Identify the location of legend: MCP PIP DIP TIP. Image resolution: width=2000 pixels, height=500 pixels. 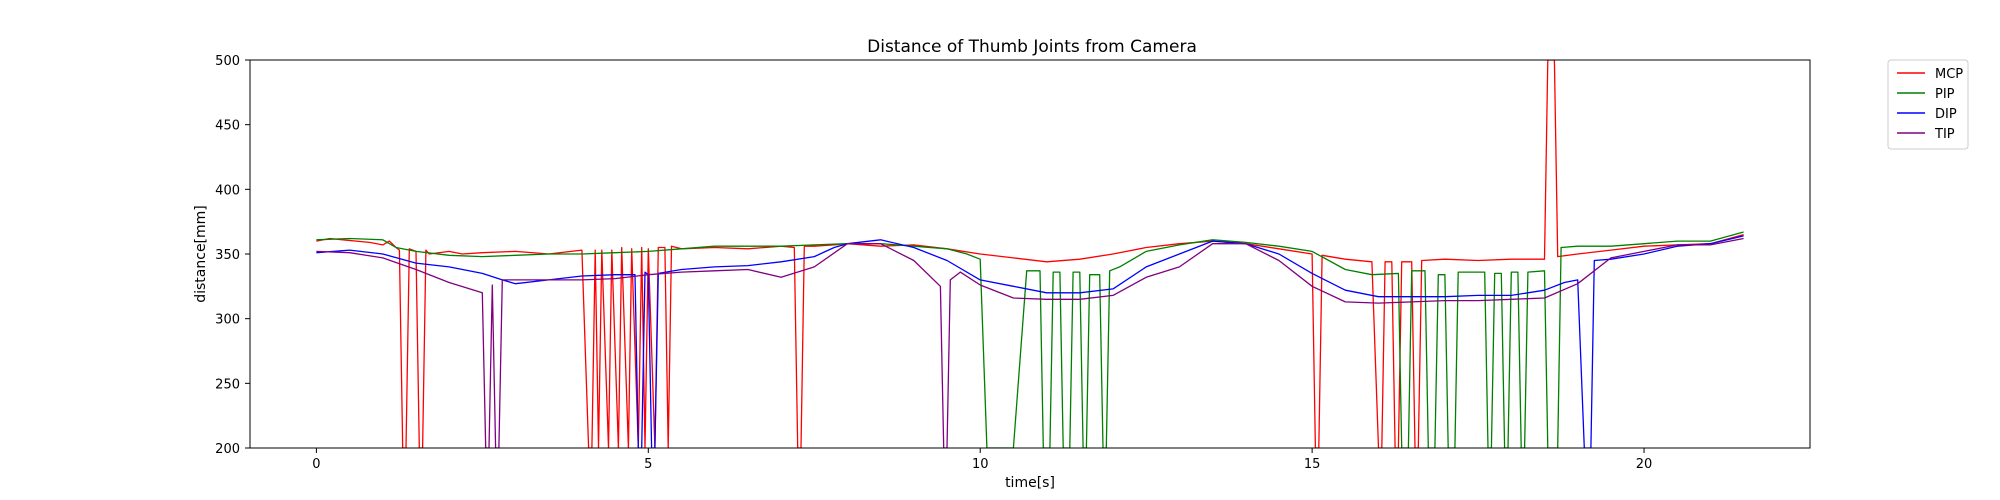
(1928, 104).